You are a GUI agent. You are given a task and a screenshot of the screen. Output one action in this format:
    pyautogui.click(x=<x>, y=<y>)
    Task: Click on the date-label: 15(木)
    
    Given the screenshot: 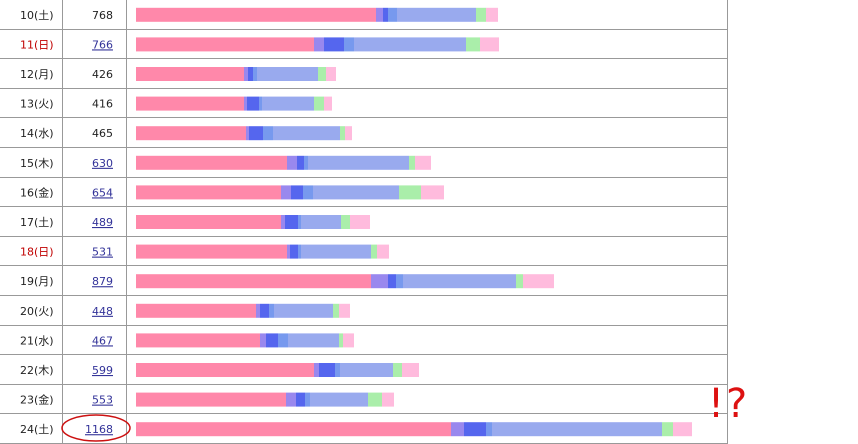 What is the action you would take?
    pyautogui.click(x=37, y=163)
    